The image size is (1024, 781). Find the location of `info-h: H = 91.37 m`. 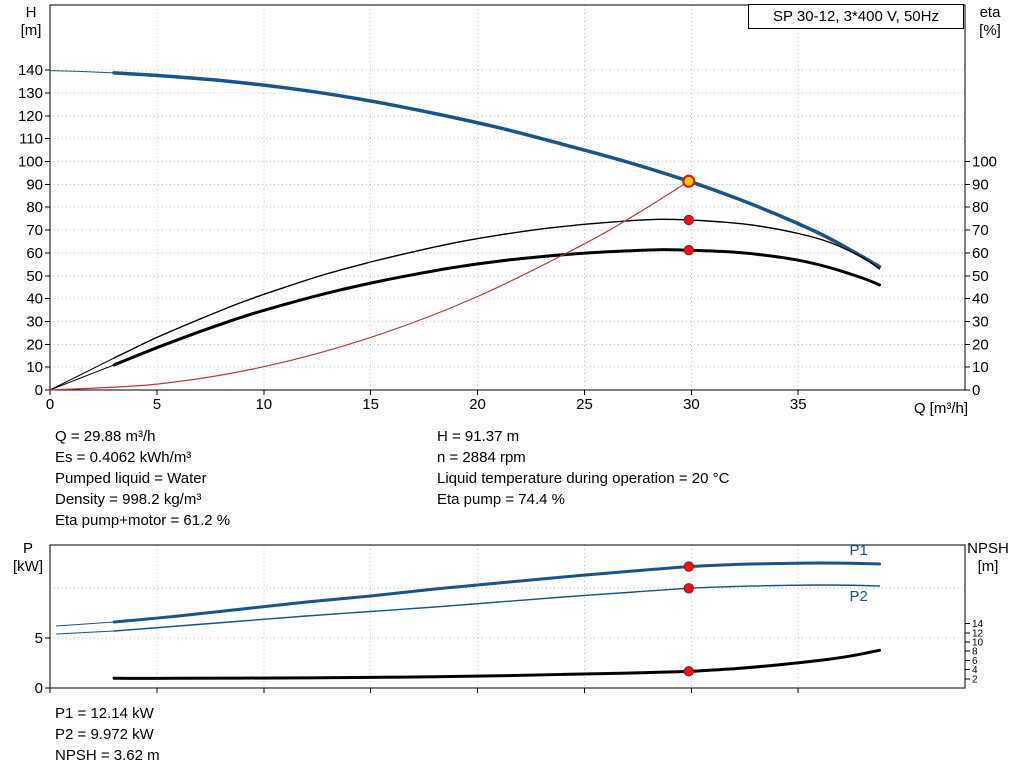

info-h: H = 91.37 m is located at coordinates (478, 436).